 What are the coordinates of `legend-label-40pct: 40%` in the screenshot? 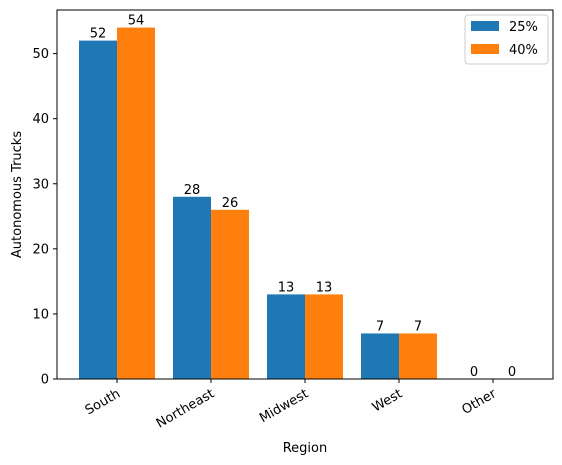 It's located at (523, 50).